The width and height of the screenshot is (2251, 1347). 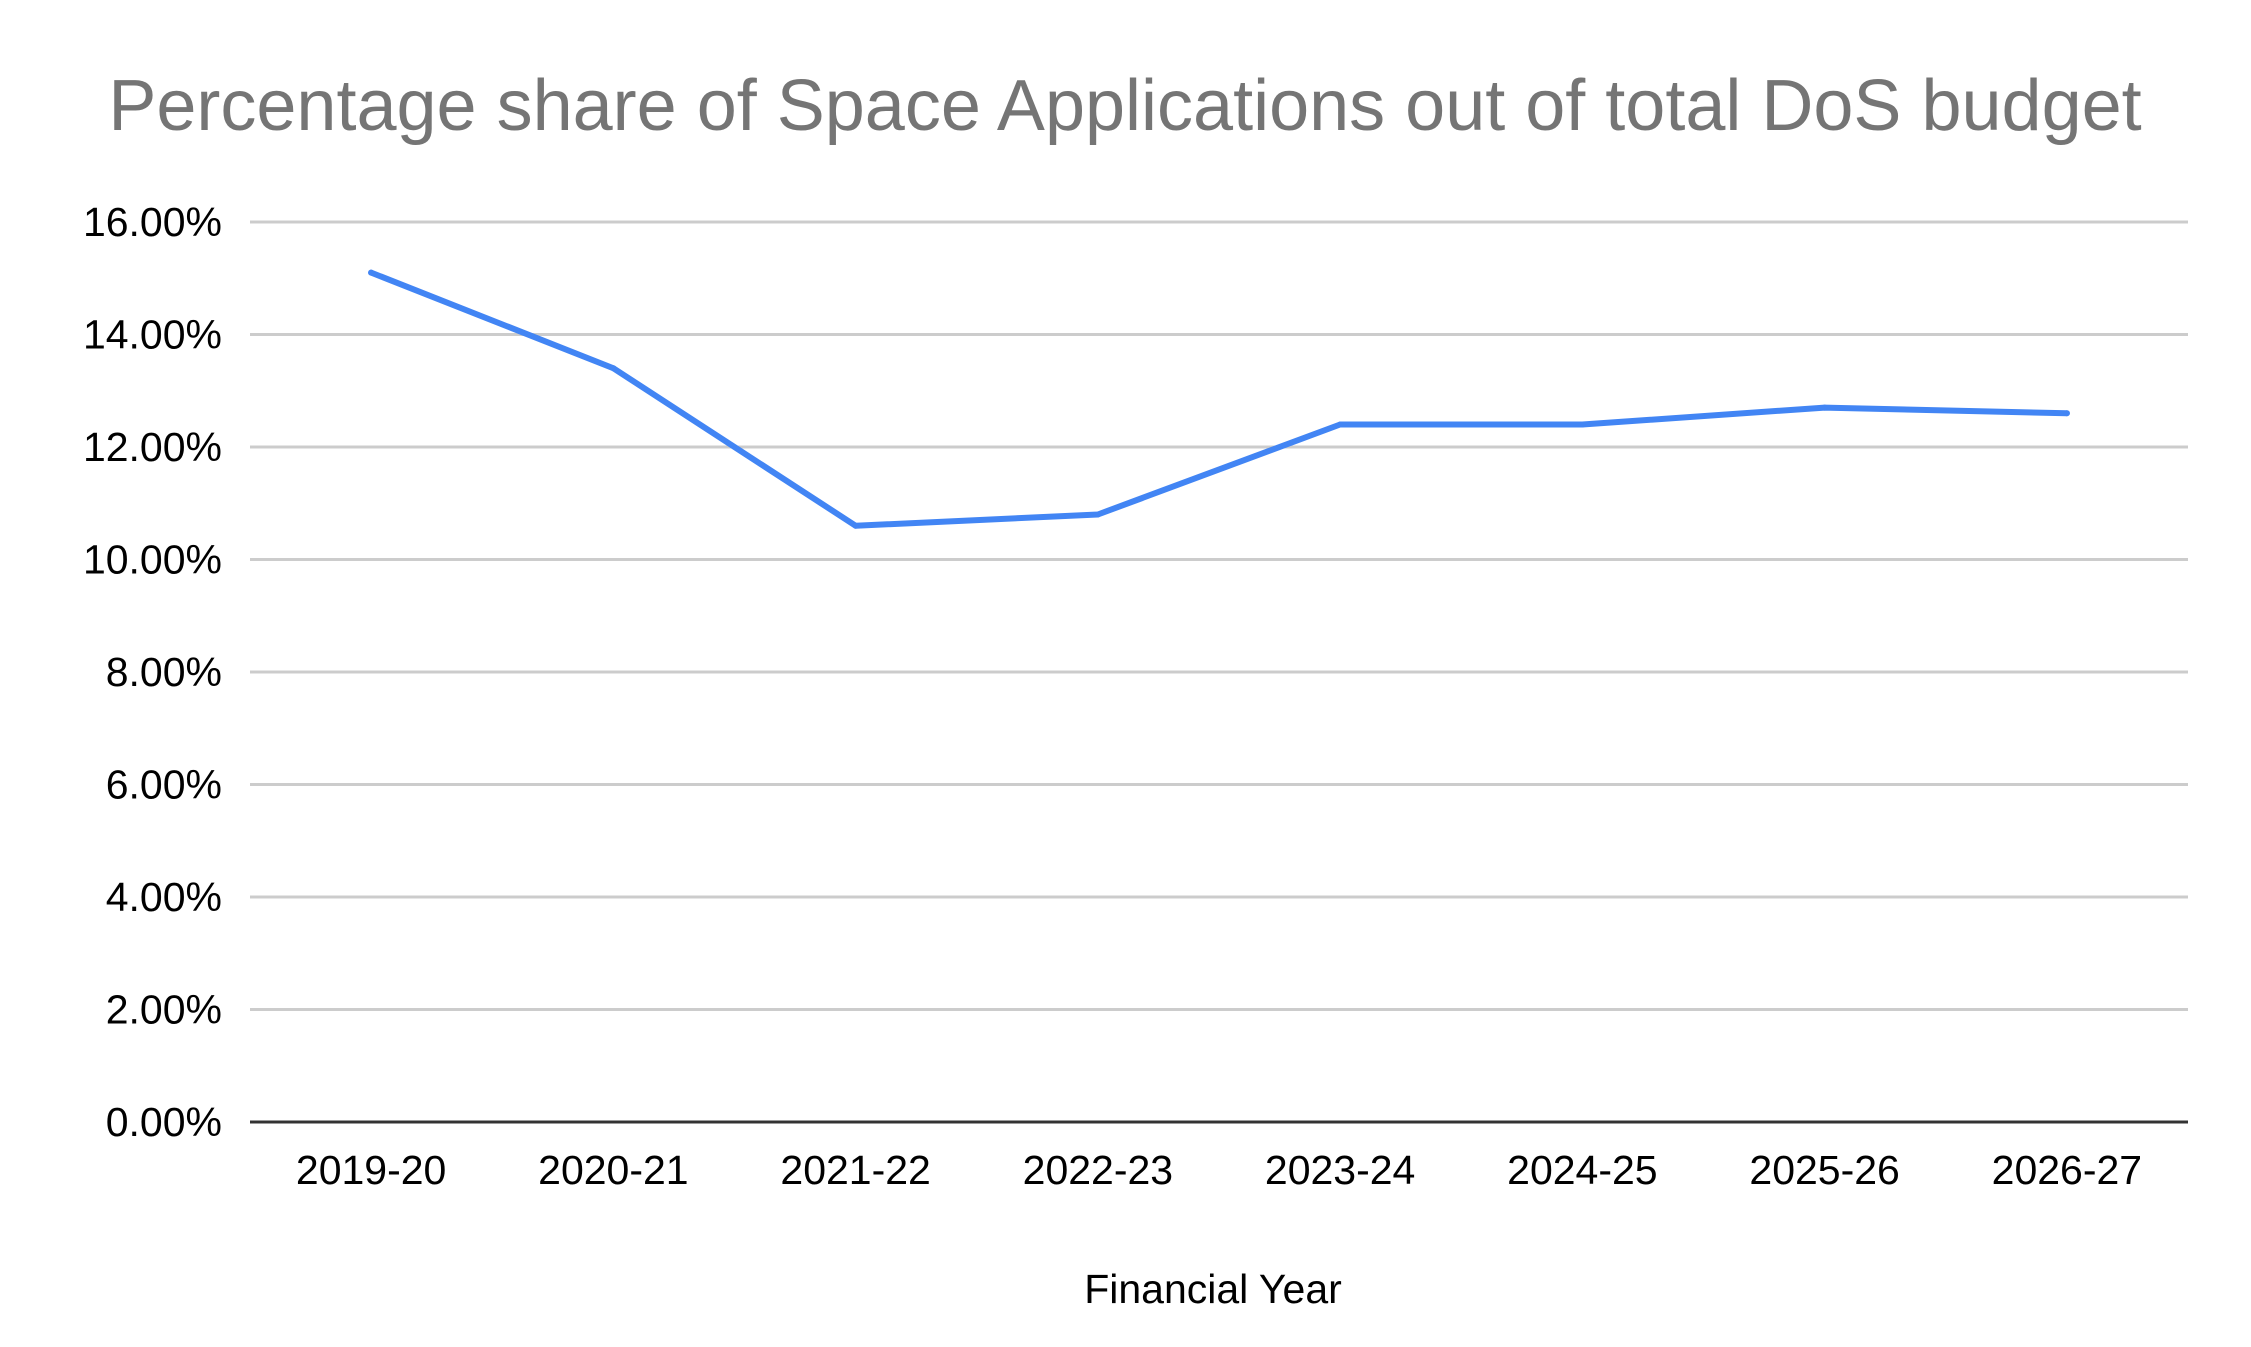 What do you see at coordinates (152, 447) in the screenshot?
I see `y-tick-label: 12.00%` at bounding box center [152, 447].